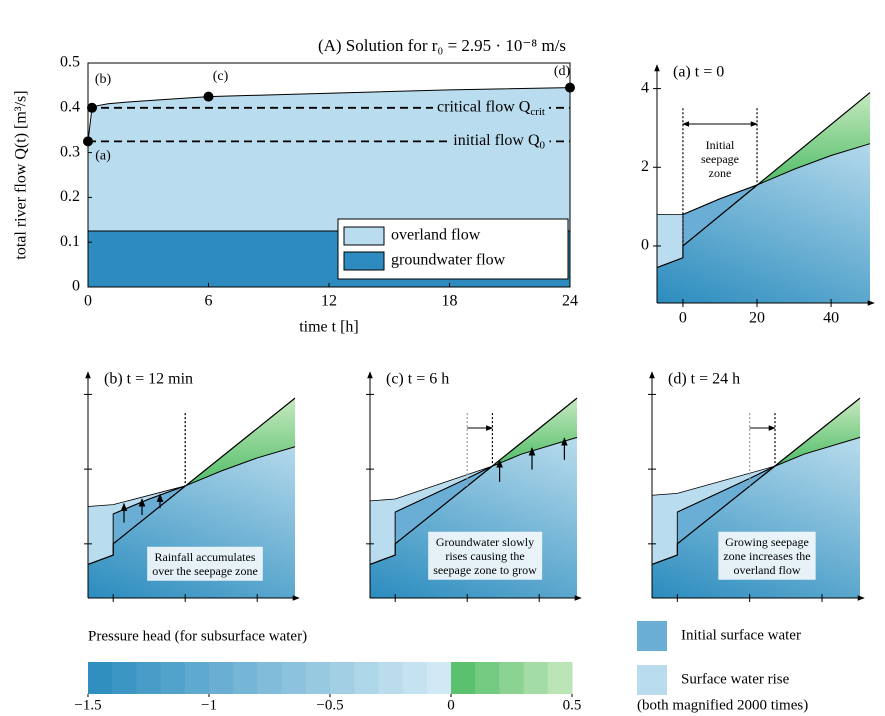 This screenshot has height=716, width=885. Describe the element at coordinates (767, 542) in the screenshot. I see `annotation-text: Growing seepage` at that location.